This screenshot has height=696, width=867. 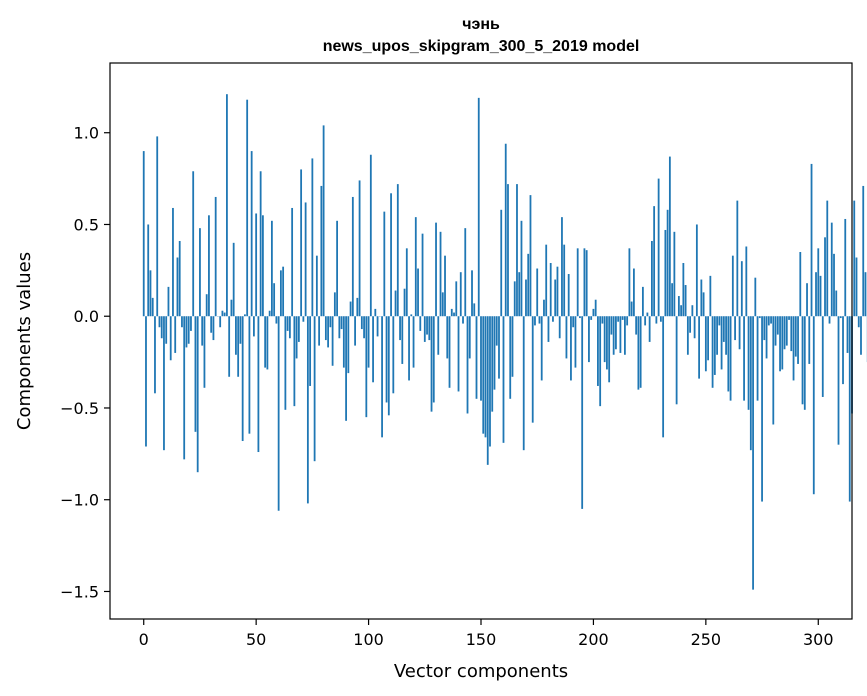 What do you see at coordinates (368, 639) in the screenshot?
I see `x-tick-label: 100` at bounding box center [368, 639].